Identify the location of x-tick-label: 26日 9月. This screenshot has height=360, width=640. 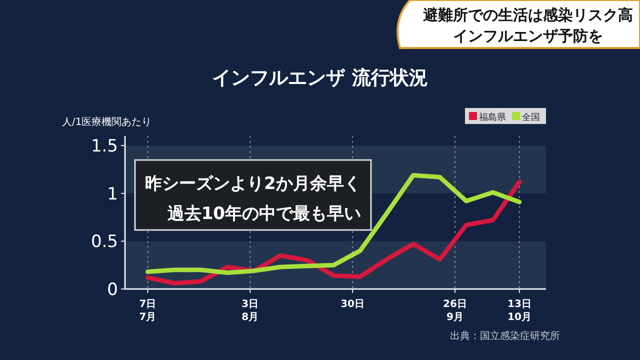
(455, 311).